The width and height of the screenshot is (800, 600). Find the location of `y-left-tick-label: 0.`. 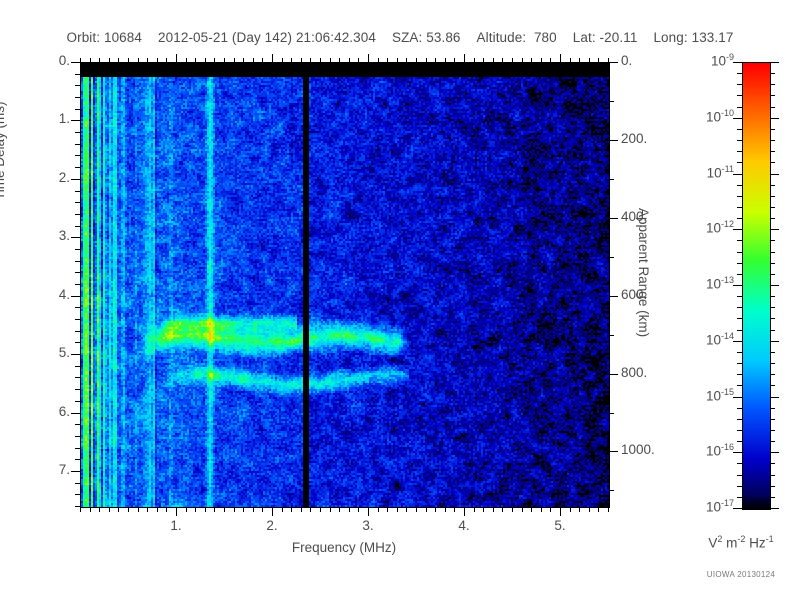

y-left-tick-label: 0. is located at coordinates (64, 60).